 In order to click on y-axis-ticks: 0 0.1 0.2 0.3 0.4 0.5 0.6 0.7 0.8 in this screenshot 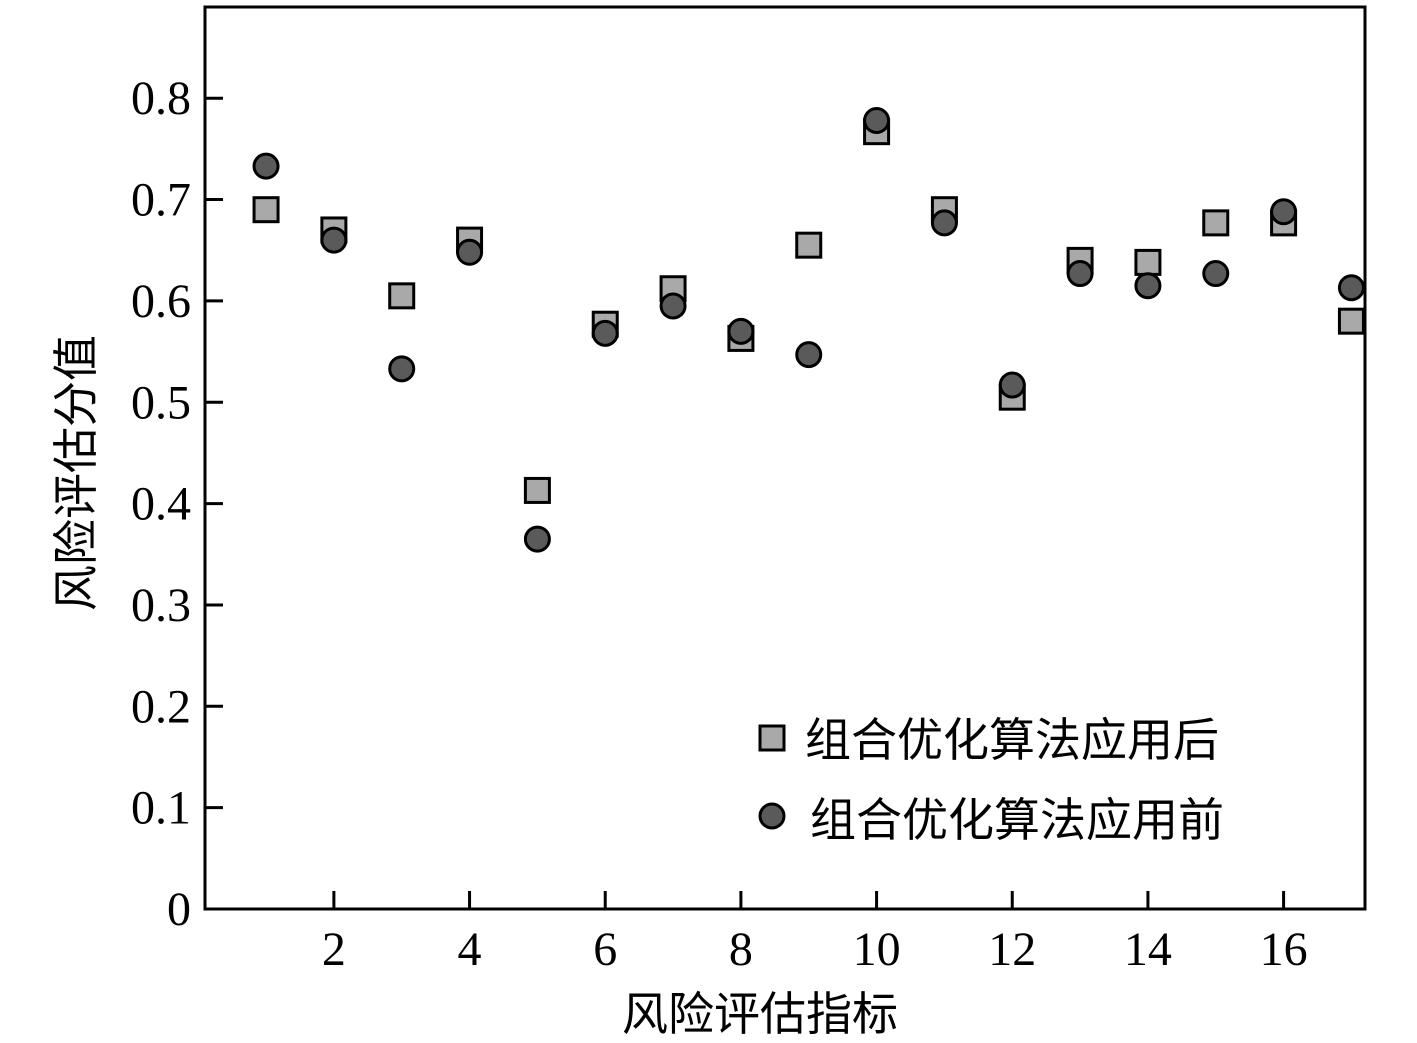, I will do `click(177, 504)`.